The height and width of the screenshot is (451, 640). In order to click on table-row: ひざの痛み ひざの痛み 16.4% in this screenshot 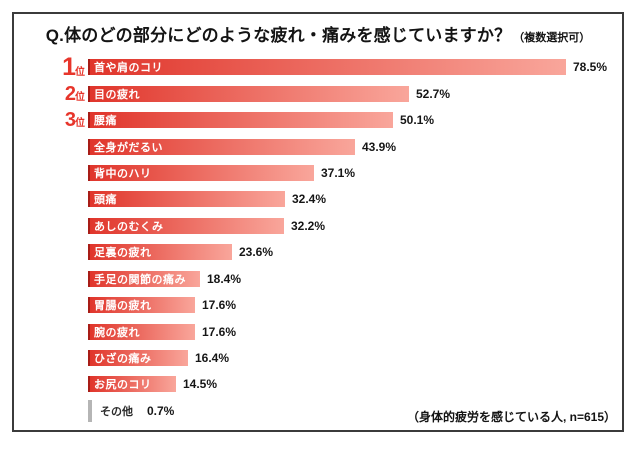, I will do `click(318, 358)`.